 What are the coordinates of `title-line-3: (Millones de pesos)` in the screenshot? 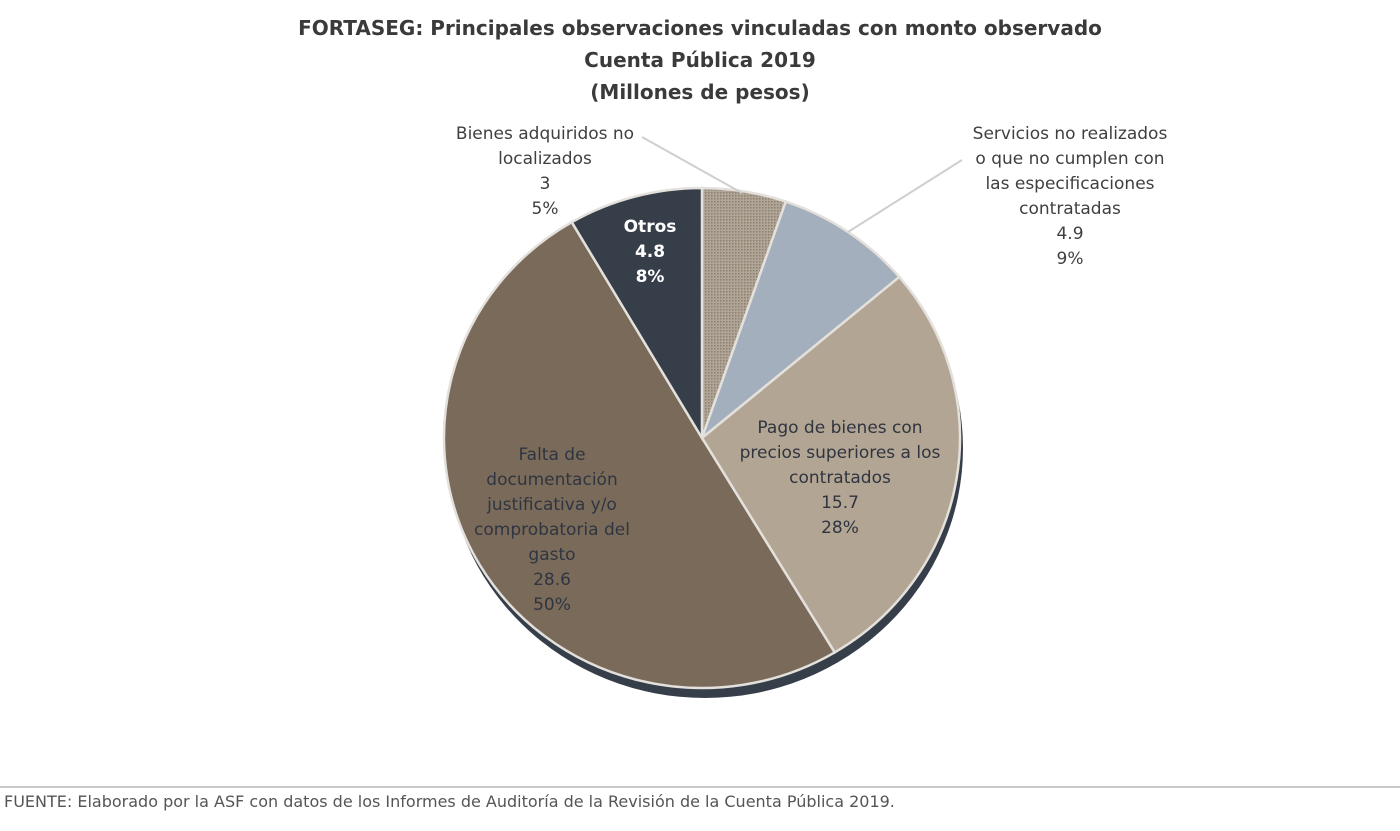 It's located at (700, 92).